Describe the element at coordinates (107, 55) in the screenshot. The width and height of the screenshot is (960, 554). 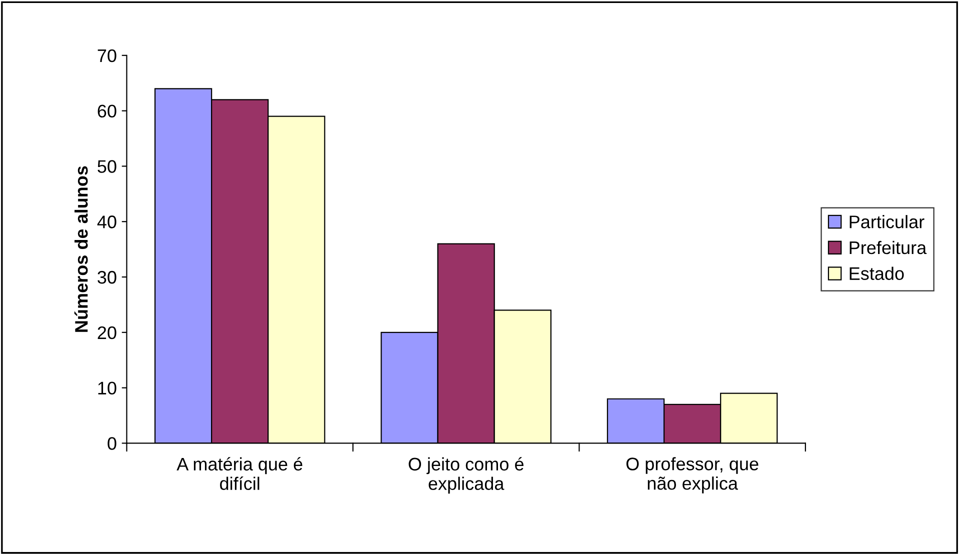
I see `y-tick-label: 70` at that location.